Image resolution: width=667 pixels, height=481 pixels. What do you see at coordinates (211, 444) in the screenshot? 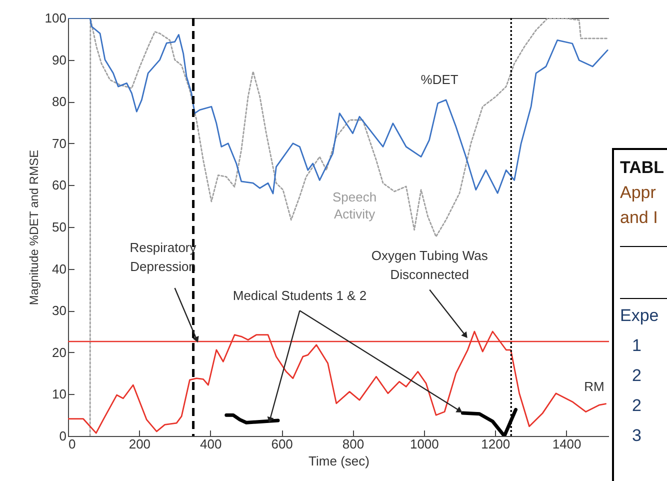
I see `x-tick-label: 400` at bounding box center [211, 444].